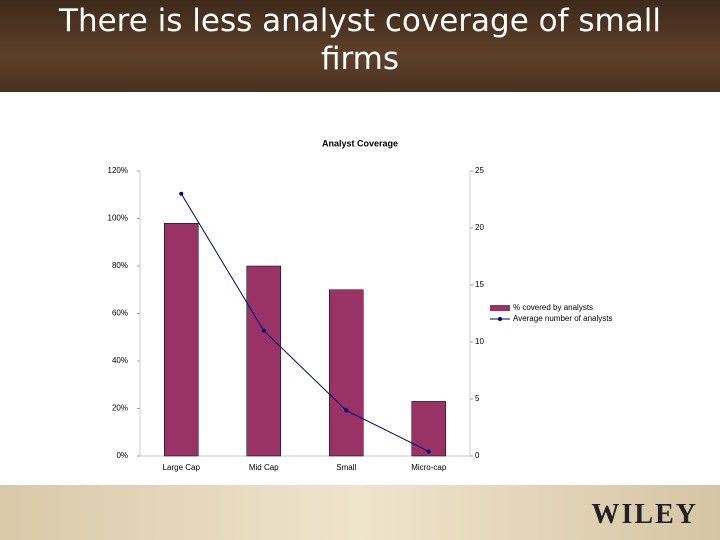 The height and width of the screenshot is (540, 720). Describe the element at coordinates (500, 319) in the screenshot. I see `legend-marker` at that location.